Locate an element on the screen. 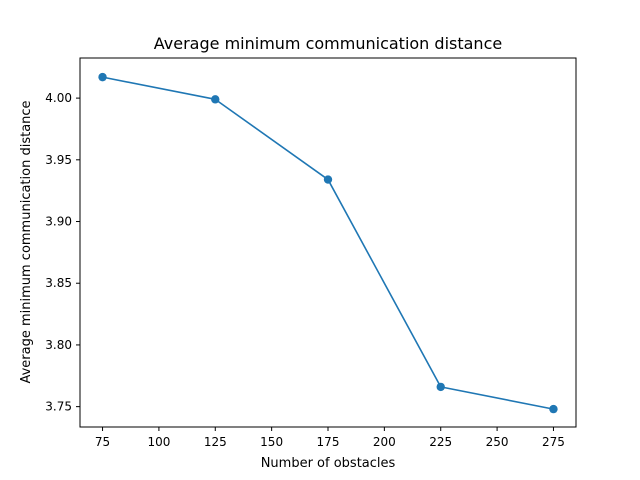 This screenshot has height=480, width=640. y-axis: 3.75 3.80 3.85 3.90 3.95 4.00 is located at coordinates (62, 252).